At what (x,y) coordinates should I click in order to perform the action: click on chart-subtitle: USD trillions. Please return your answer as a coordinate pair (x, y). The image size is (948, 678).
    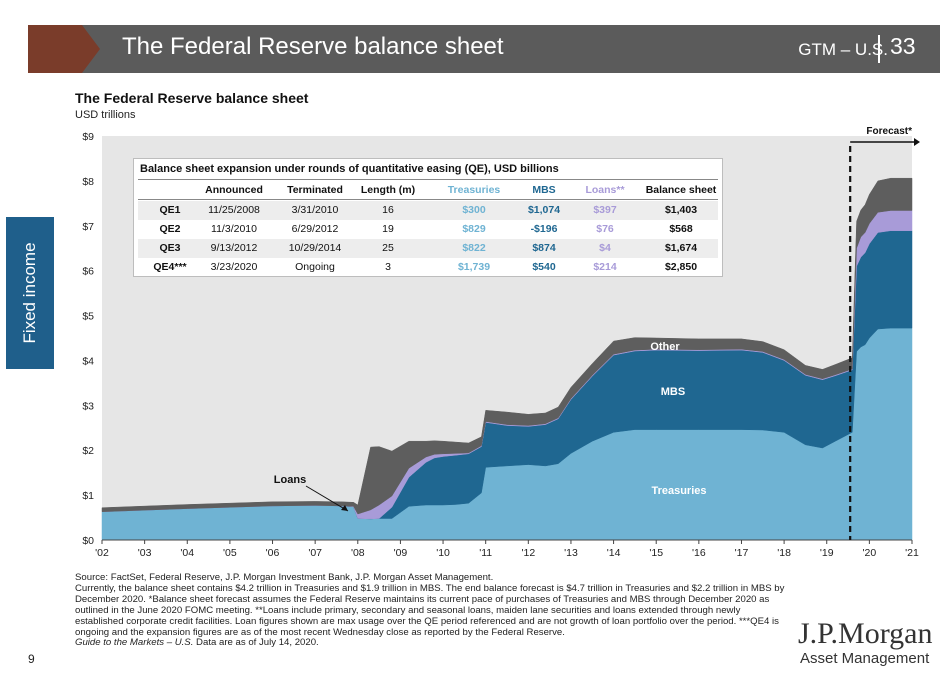
    Looking at the image, I should click on (105, 115).